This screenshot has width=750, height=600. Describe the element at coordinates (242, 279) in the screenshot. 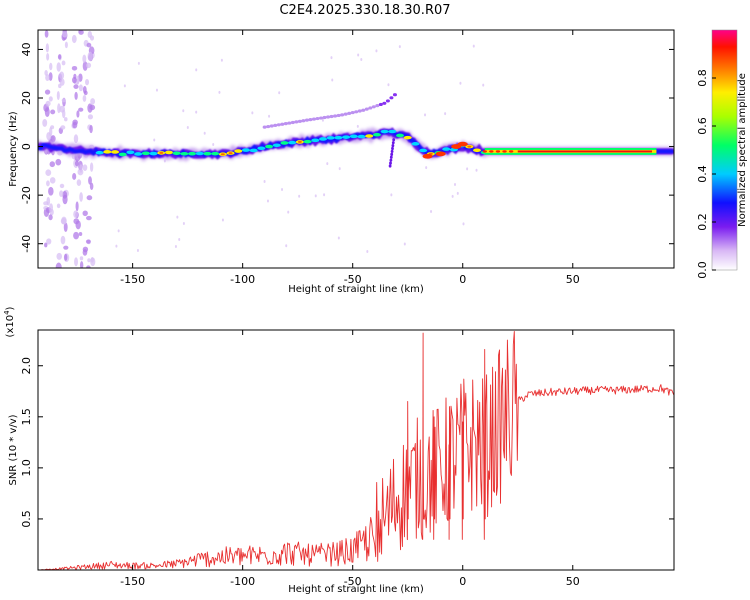

I see `heatmap-xtick-label: -100` at that location.